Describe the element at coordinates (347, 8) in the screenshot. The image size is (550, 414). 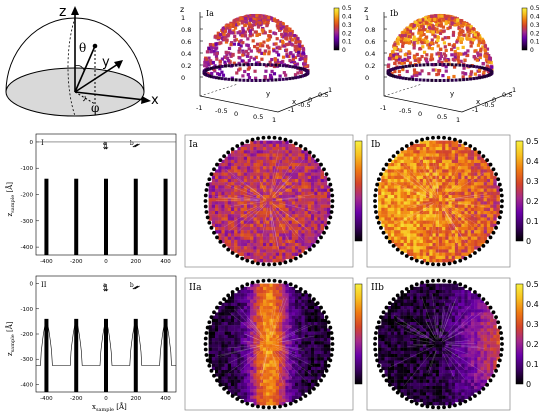
I see `dome-0-colorbar-tick-0: 0.5` at that location.